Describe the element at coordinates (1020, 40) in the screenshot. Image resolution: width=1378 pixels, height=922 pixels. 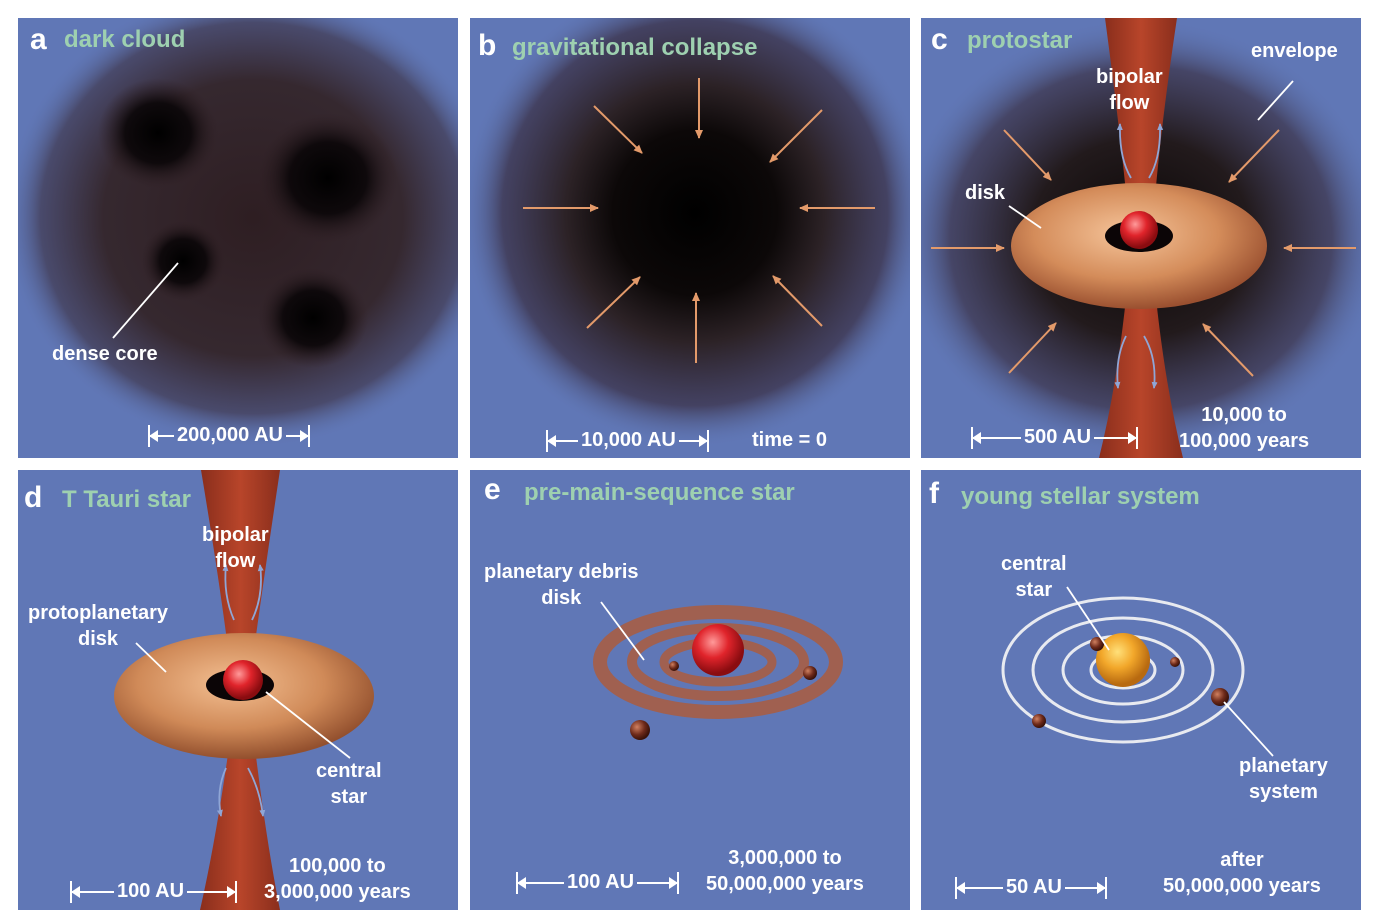
I see `panel-title: protostar` at that location.